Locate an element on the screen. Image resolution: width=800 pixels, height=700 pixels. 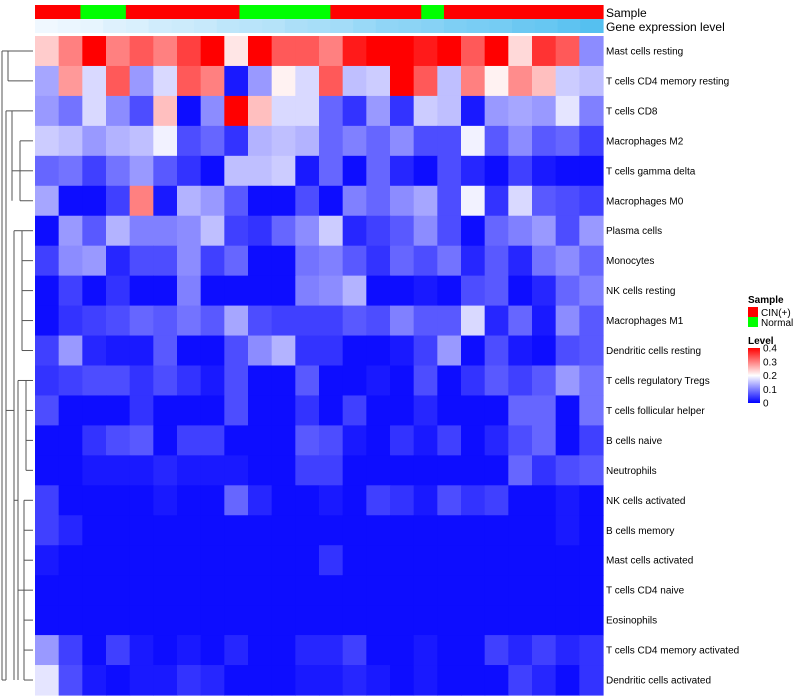
row-label: Dendritic cells activated is located at coordinates (658, 681).